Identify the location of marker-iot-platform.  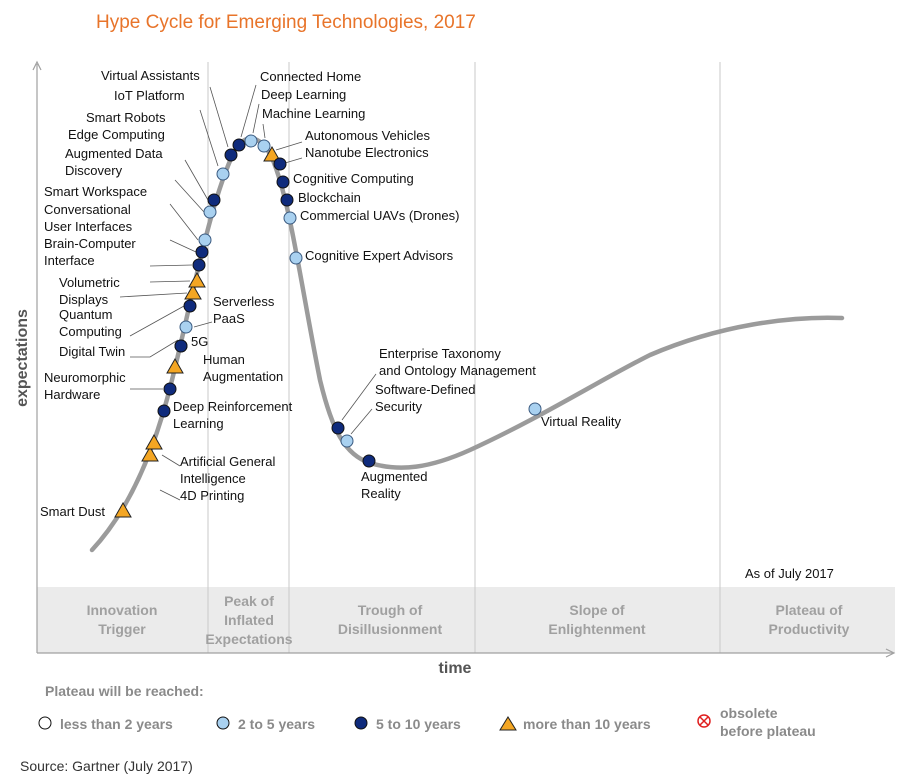
(223, 174).